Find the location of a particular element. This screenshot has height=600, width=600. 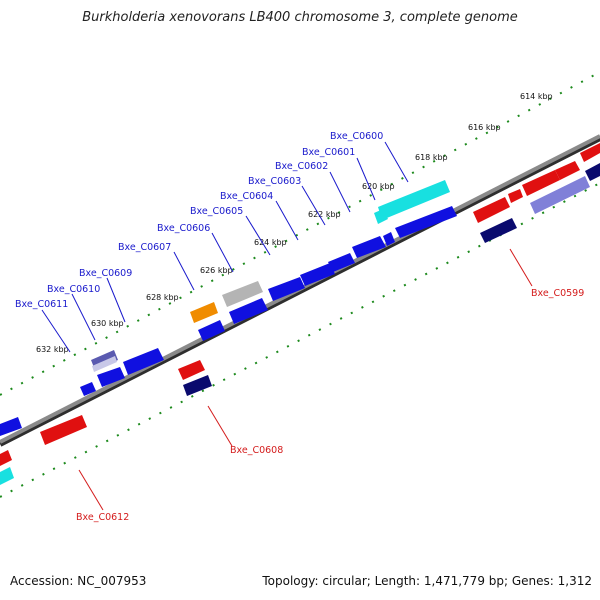

tick-label-626: 626 kbp is located at coordinates (216, 270).